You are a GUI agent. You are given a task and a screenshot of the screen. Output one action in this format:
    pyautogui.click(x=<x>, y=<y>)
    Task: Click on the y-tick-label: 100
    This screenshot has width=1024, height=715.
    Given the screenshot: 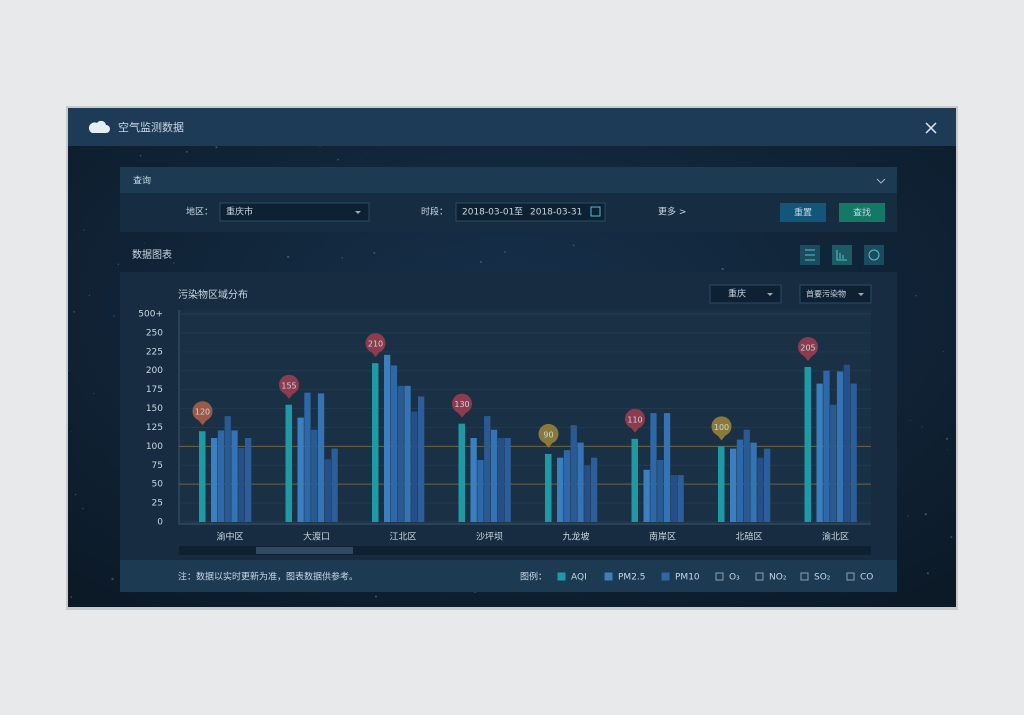 What is the action you would take?
    pyautogui.click(x=154, y=447)
    